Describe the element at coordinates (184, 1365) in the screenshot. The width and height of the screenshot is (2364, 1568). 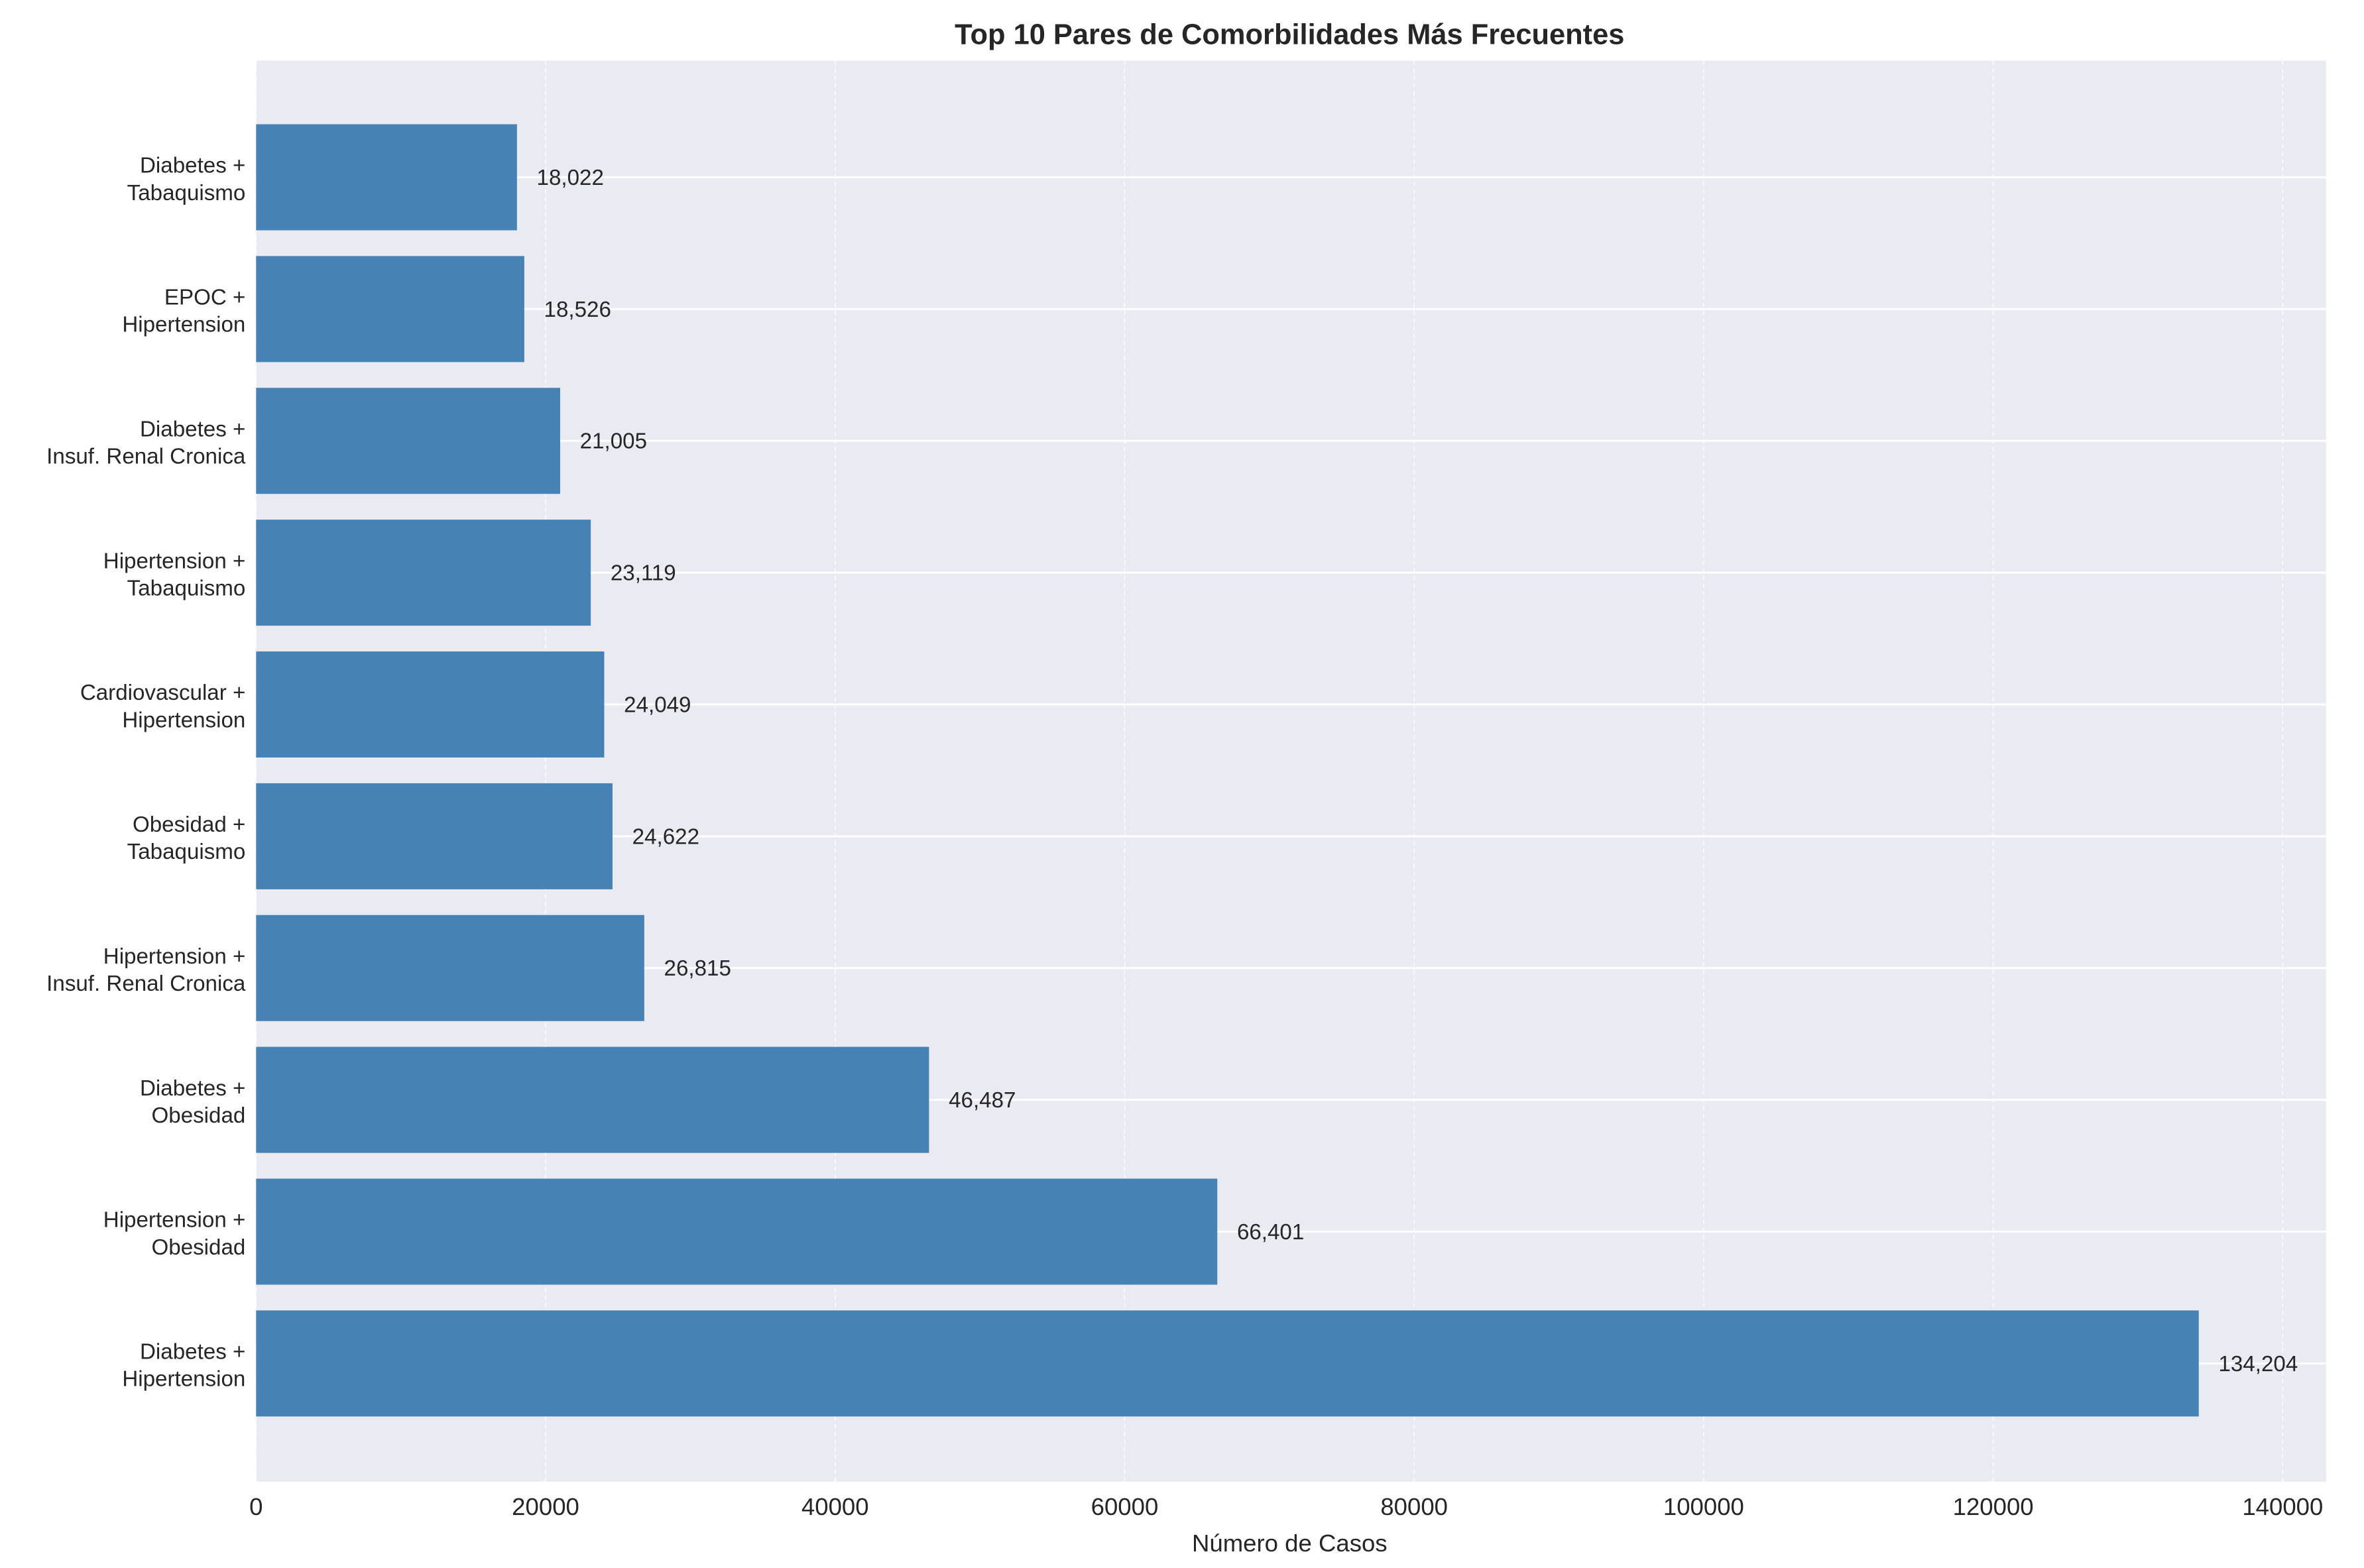
I see `y-tick-label: Diabetes + Hipertension` at that location.